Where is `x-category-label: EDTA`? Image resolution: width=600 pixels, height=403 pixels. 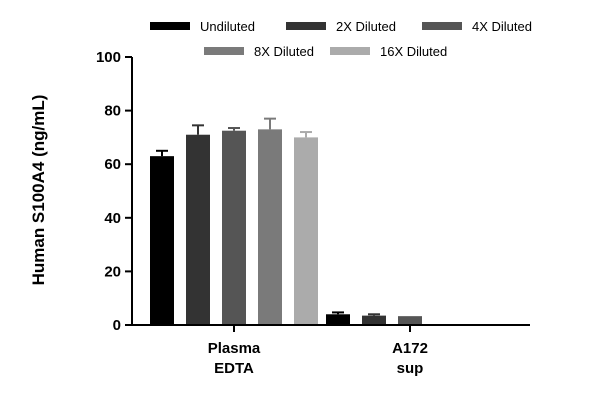
x-category-label: EDTA is located at coordinates (234, 368).